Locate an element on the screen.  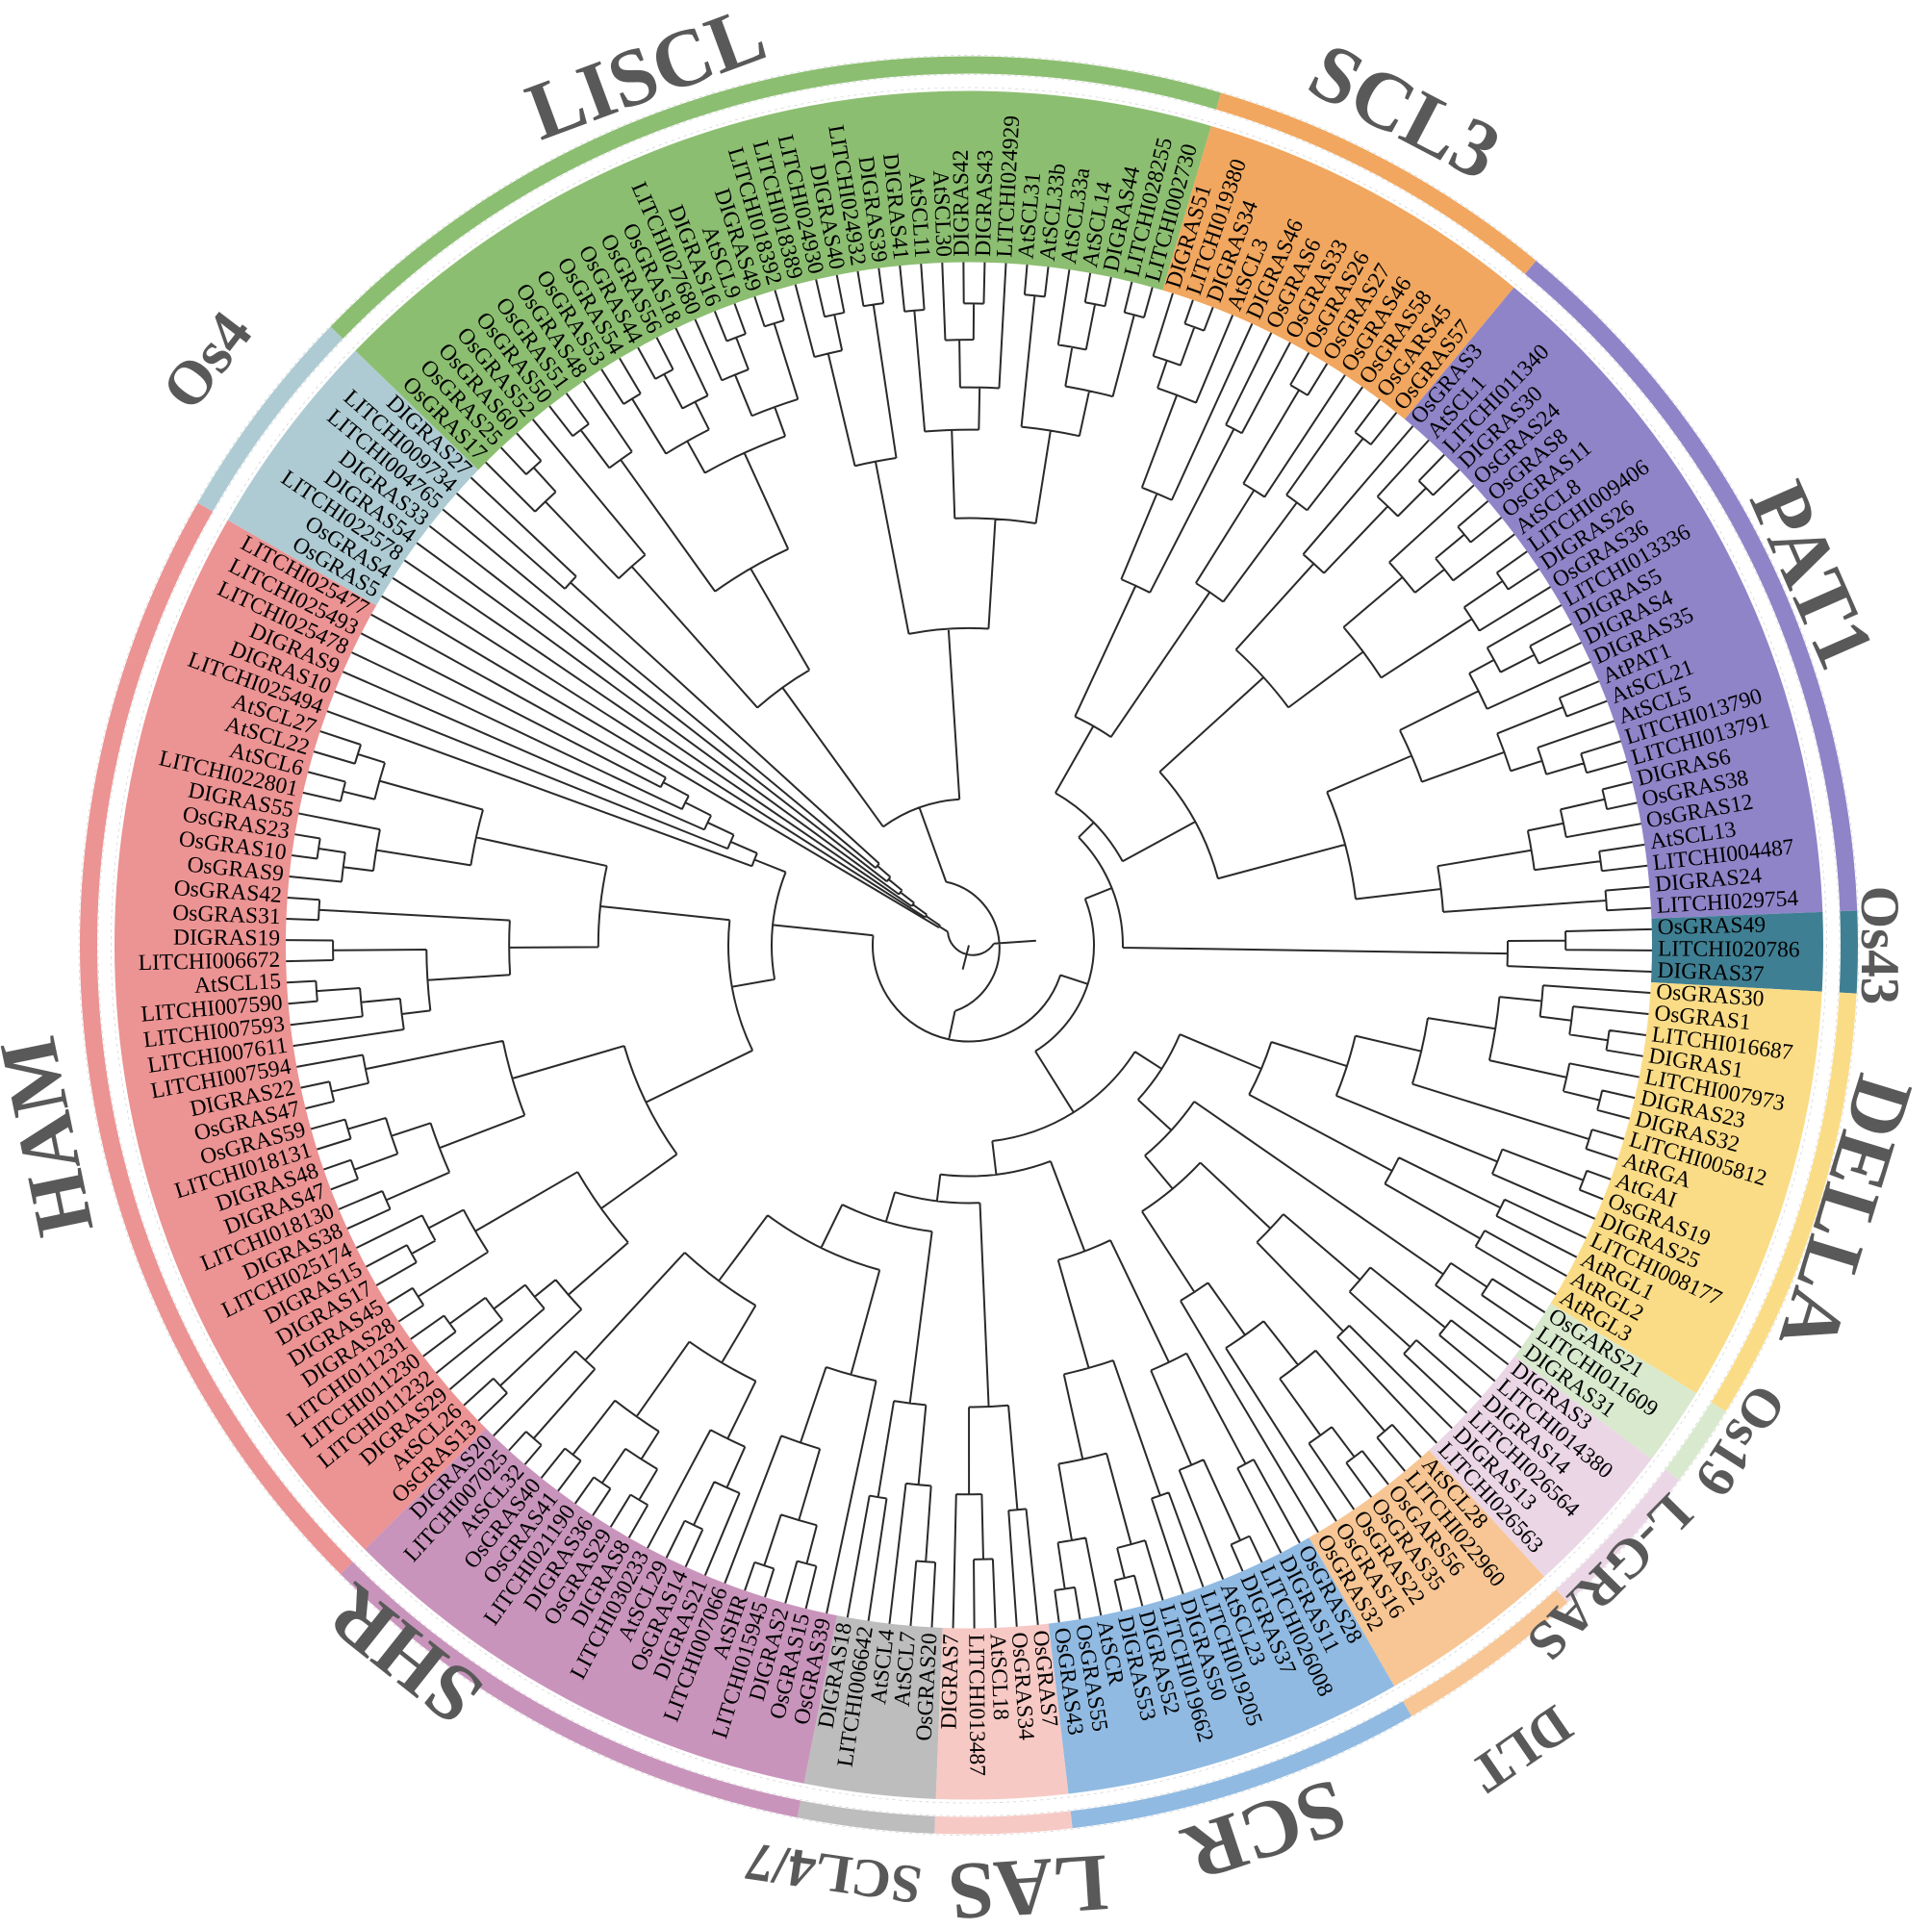
svg-text: OsGRAS31 is located at coordinates (226, 915).